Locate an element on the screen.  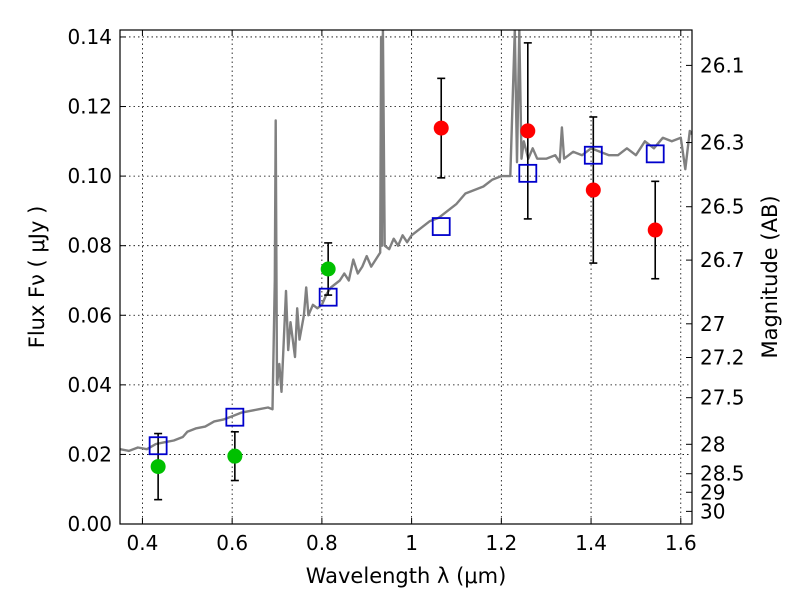
magnitude-tick-label: 26.1 is located at coordinates (722, 65).